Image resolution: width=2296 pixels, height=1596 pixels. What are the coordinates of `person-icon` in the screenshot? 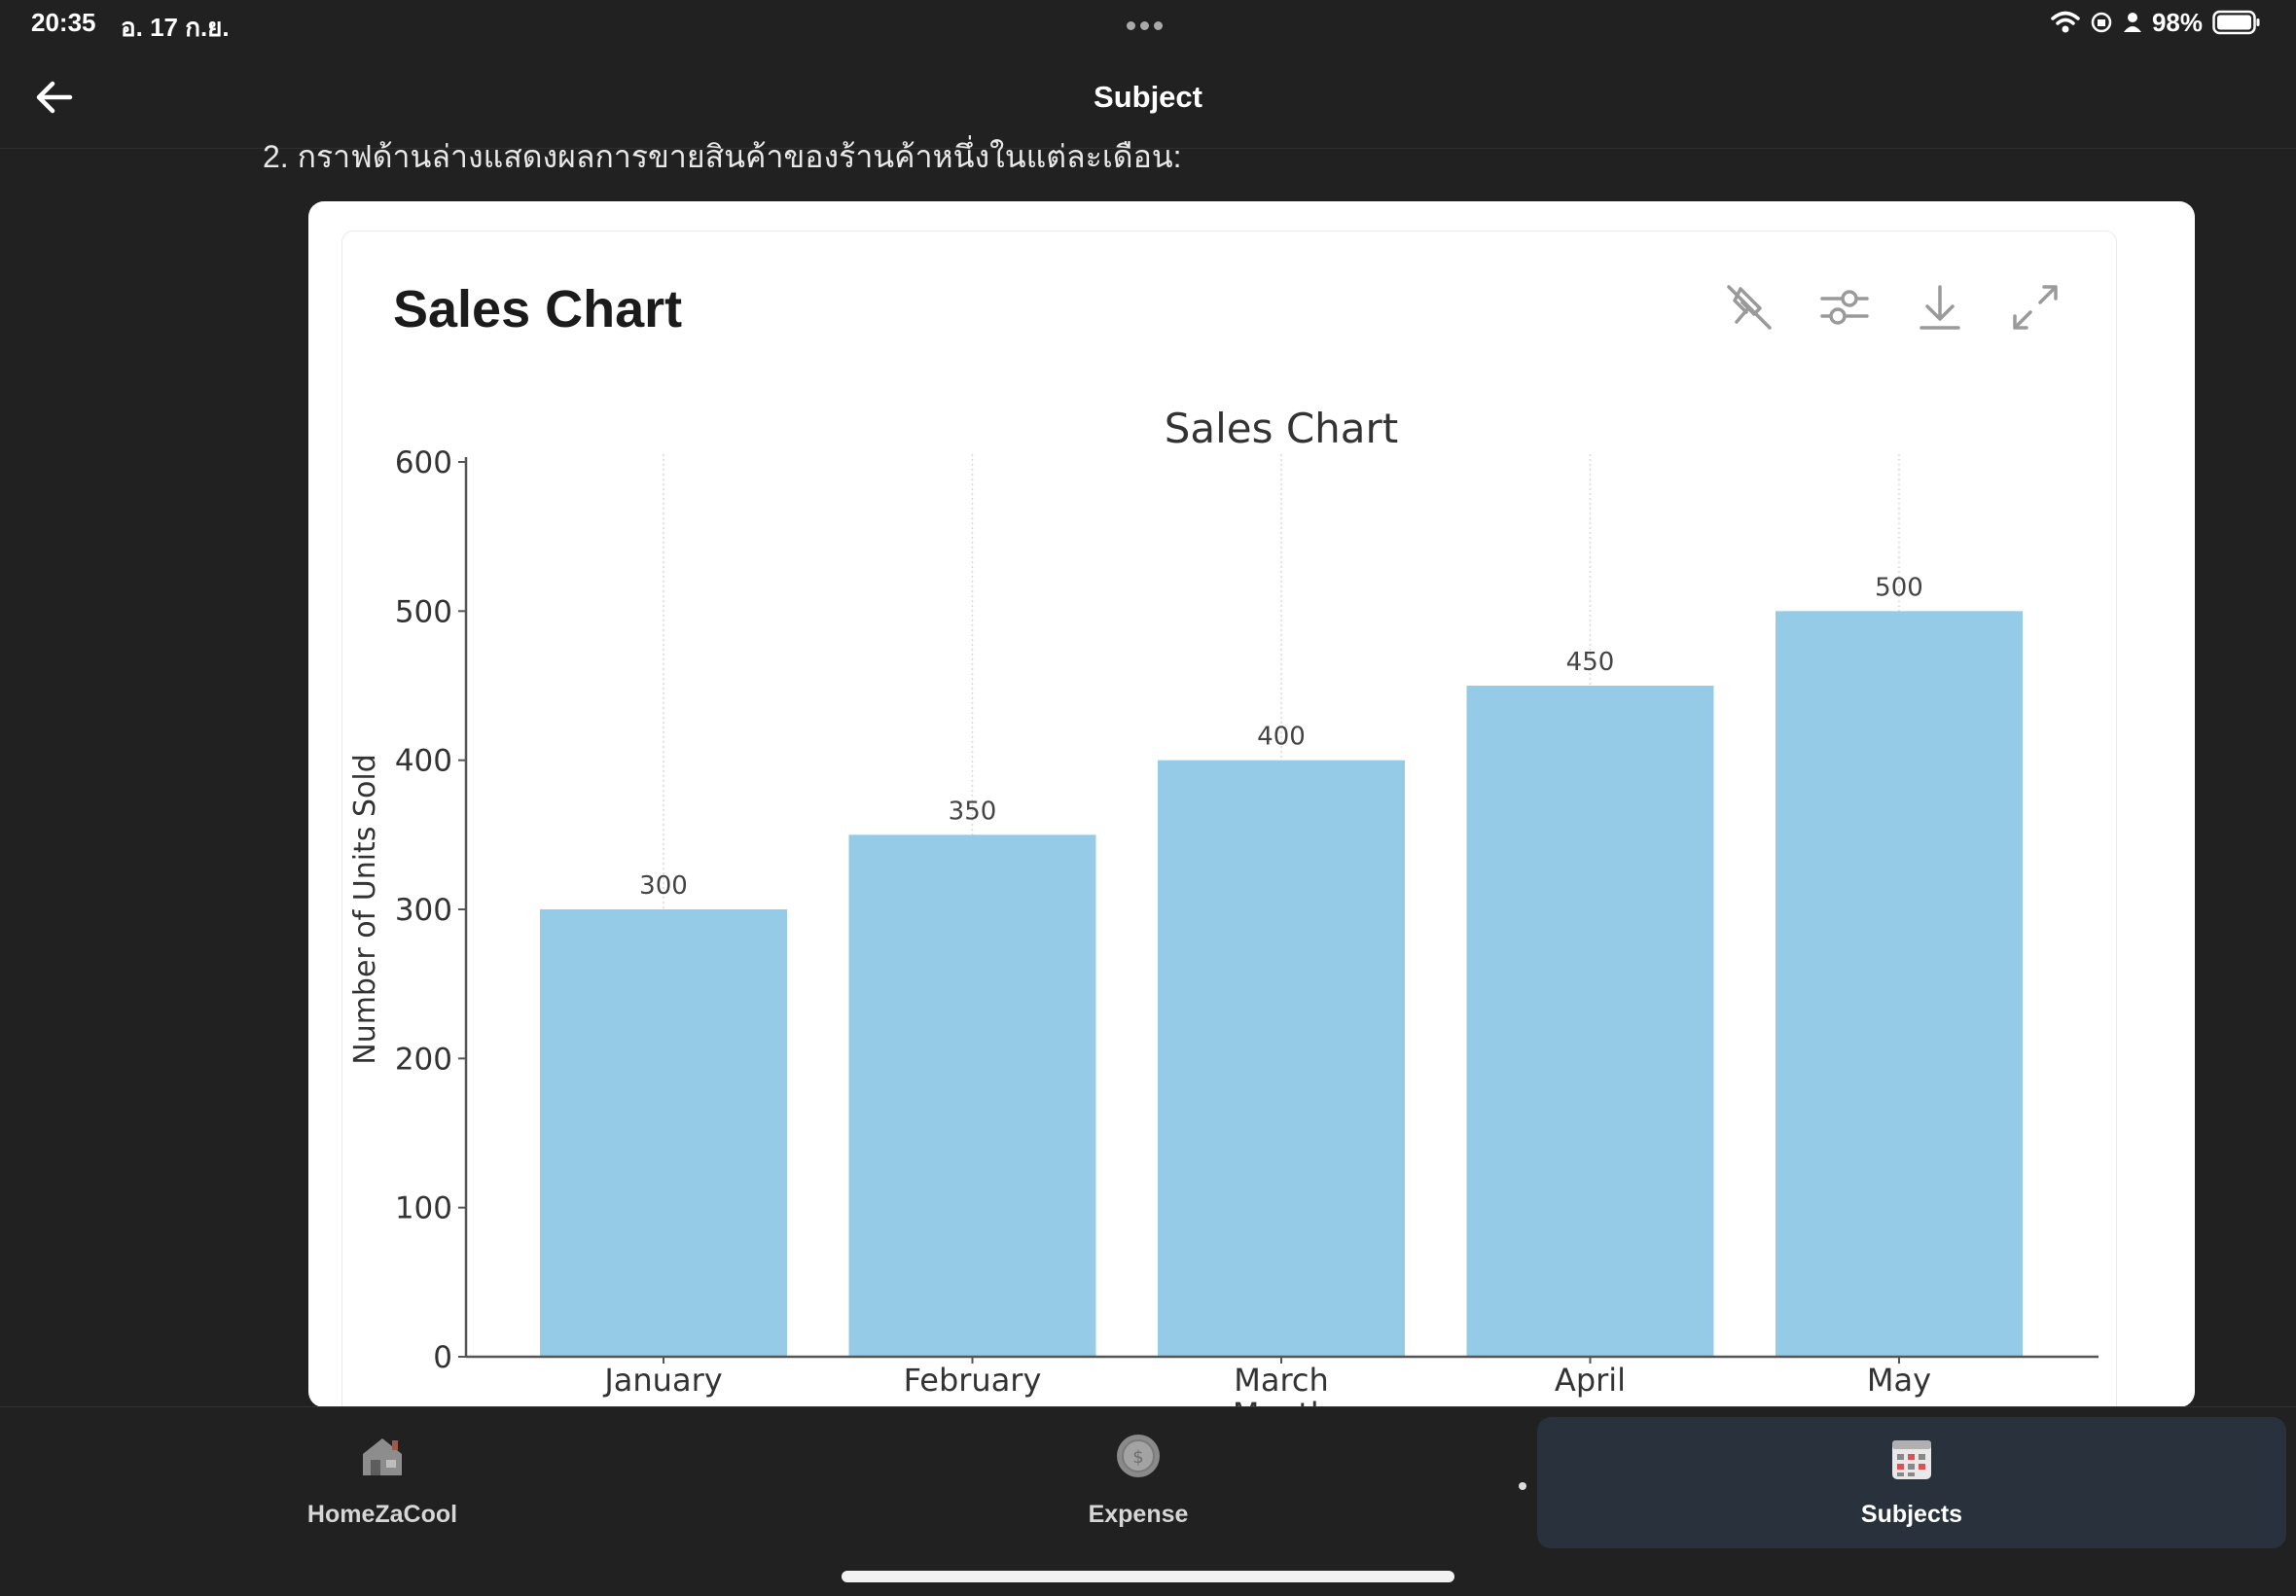 It's located at (2132, 23).